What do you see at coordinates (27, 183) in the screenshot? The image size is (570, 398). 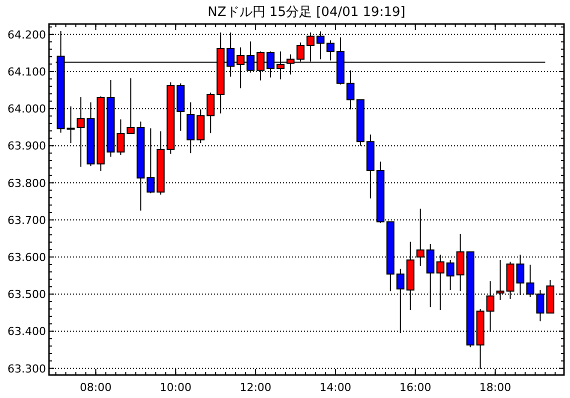 I see `y-tick-label: 63.800` at bounding box center [27, 183].